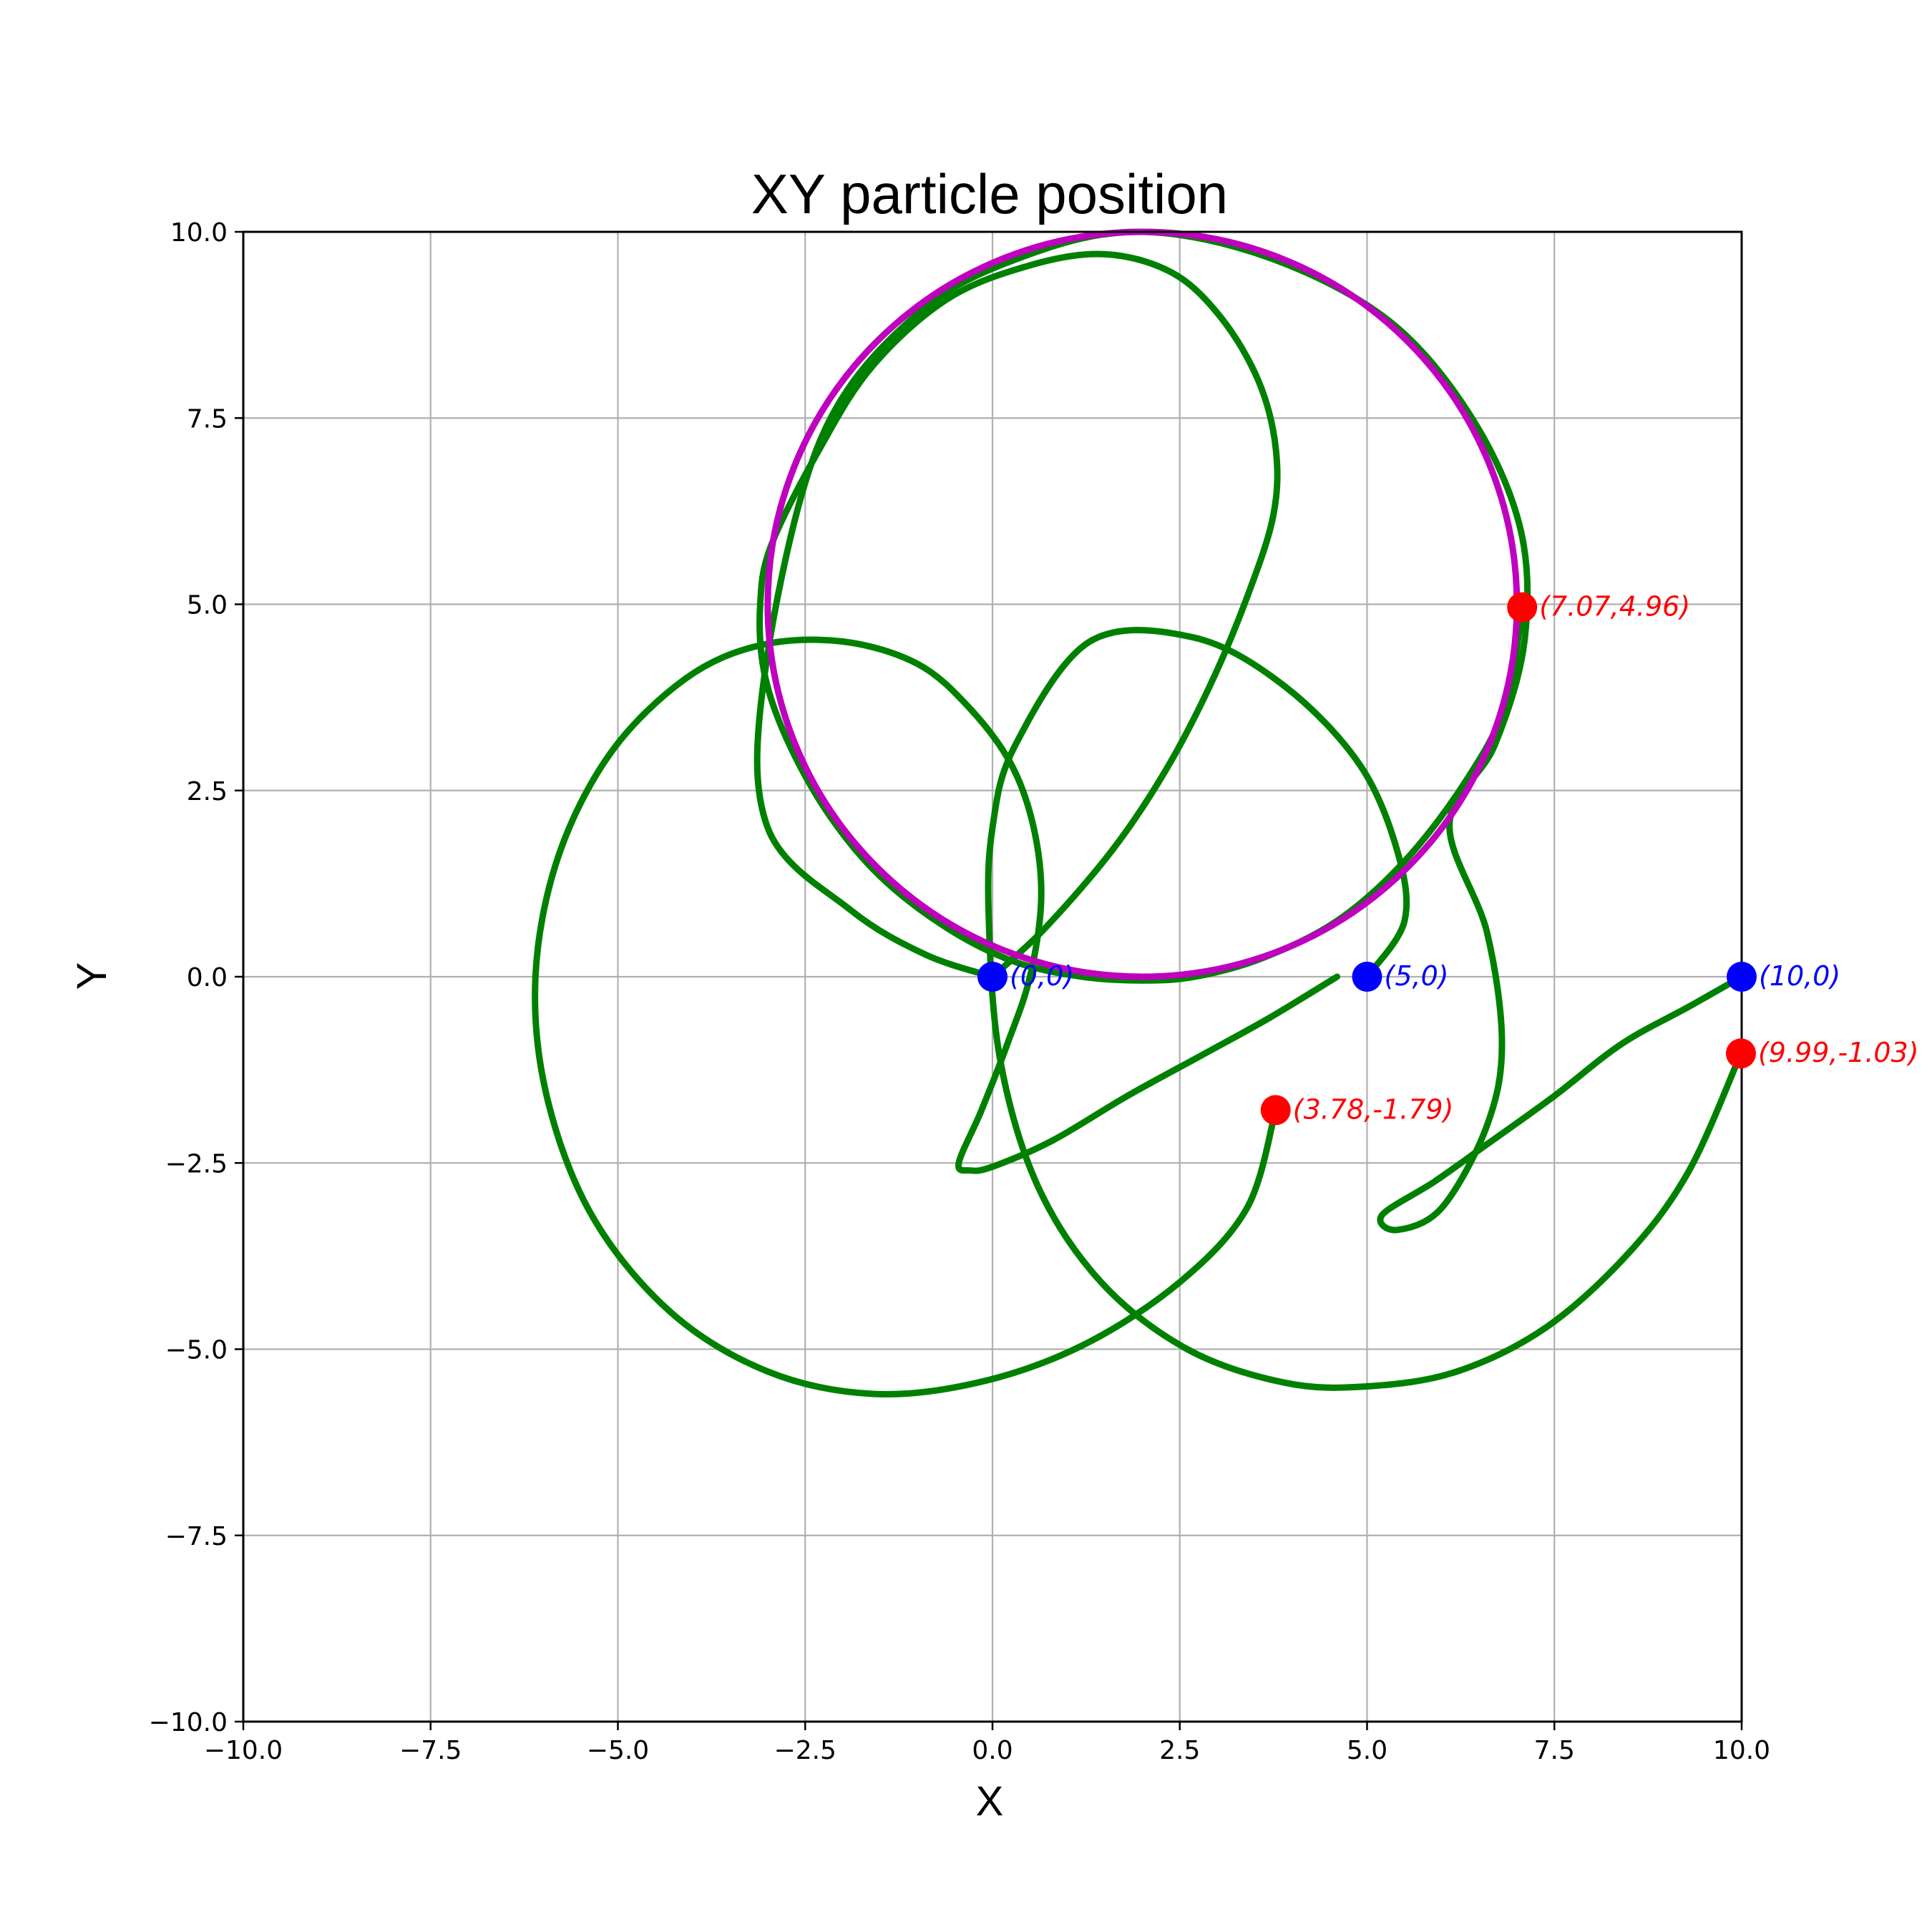 This screenshot has width=1932, height=1932. What do you see at coordinates (199, 233) in the screenshot?
I see `y-tick-label: 10.0` at bounding box center [199, 233].